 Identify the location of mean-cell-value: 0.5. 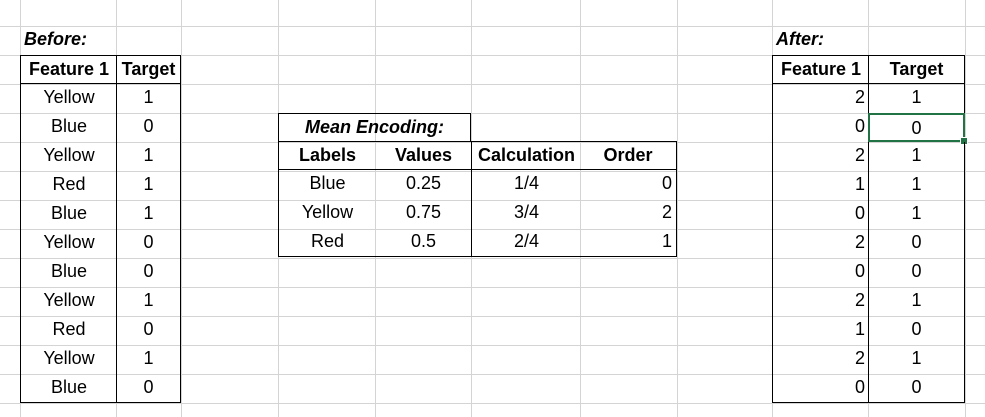
(423, 242).